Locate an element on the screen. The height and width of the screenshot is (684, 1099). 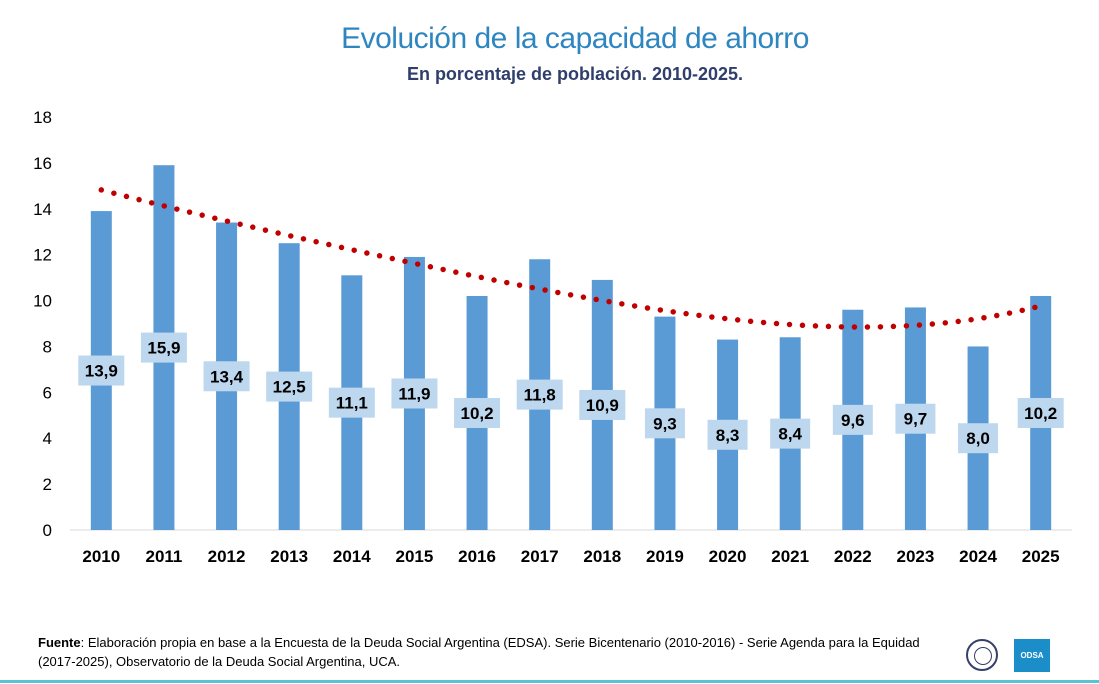
y-tick-label: 0 is located at coordinates (47, 530).